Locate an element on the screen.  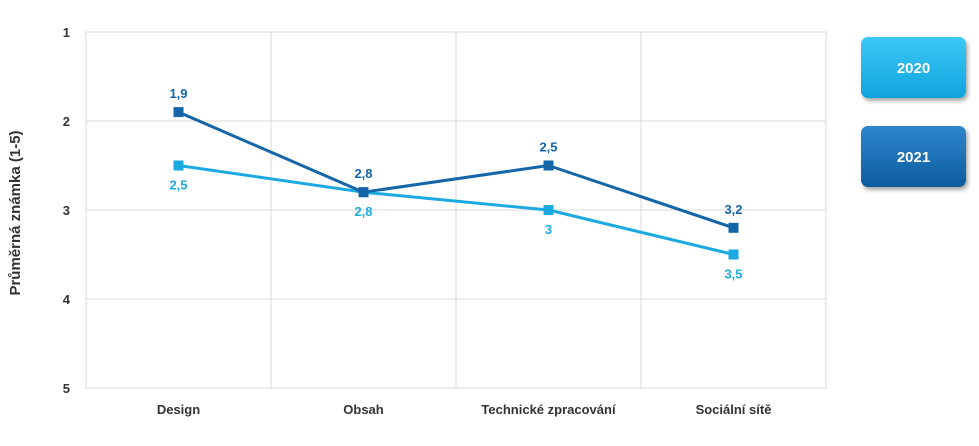
y-tick-label: 3 is located at coordinates (66, 210).